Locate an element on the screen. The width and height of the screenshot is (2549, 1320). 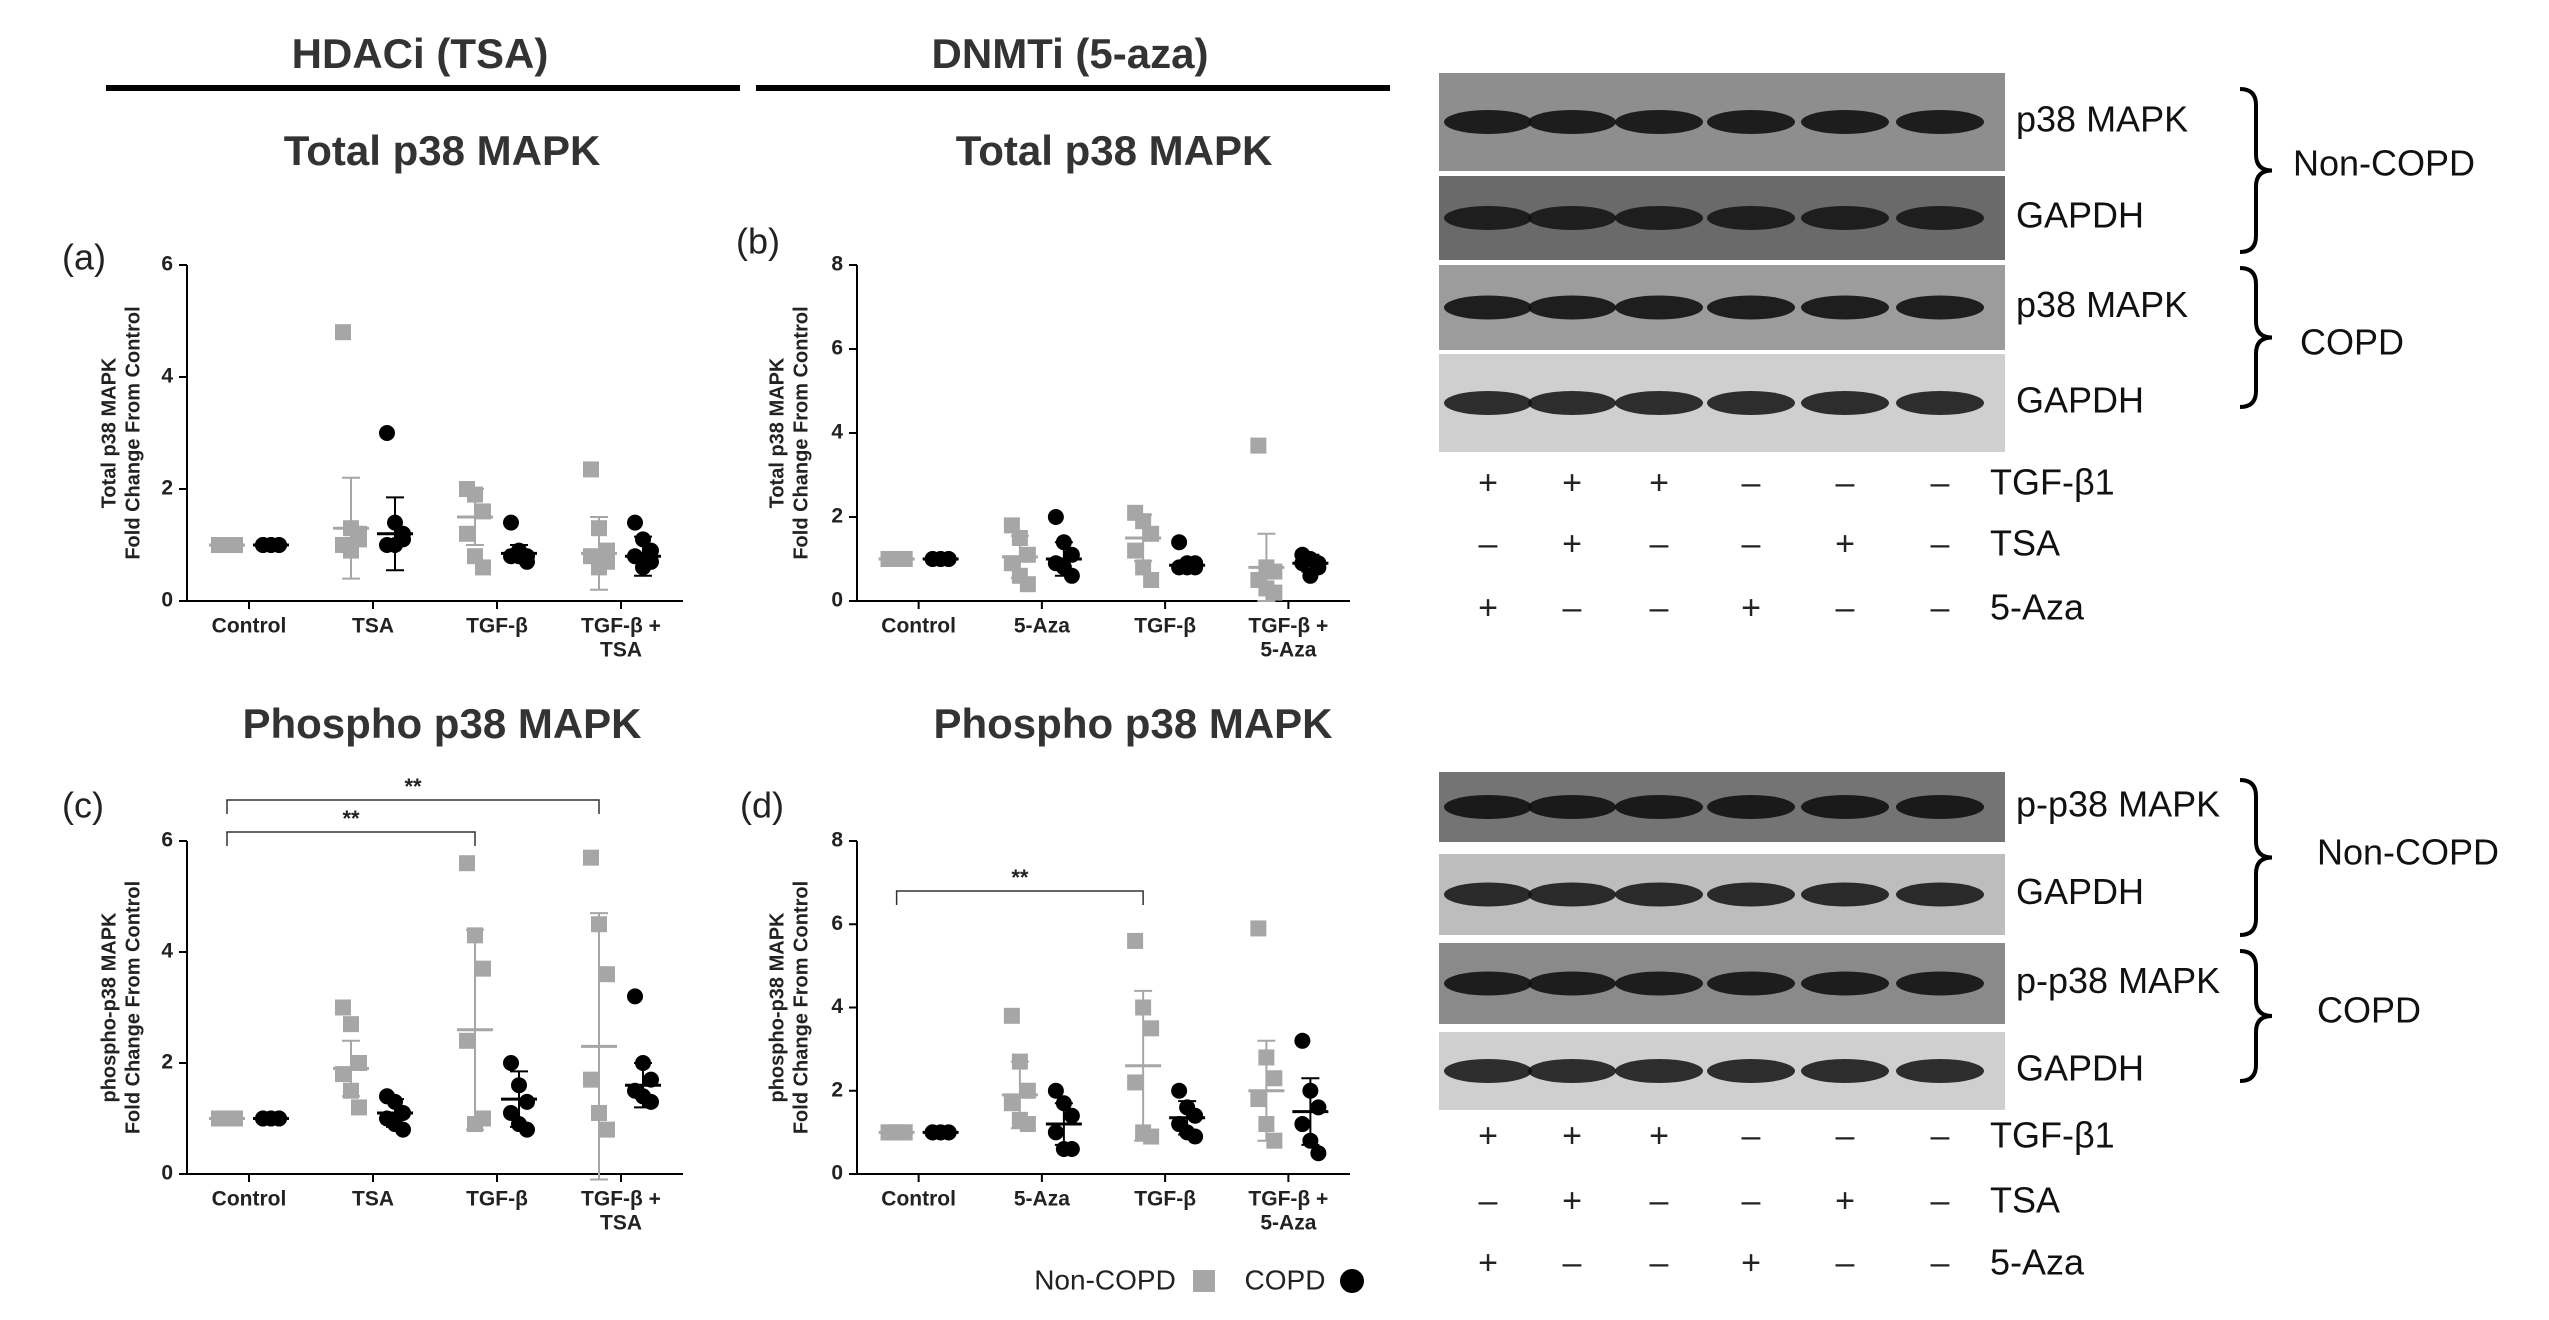
y-axis-label: Total p38 MAPK is located at coordinates (777, 432).